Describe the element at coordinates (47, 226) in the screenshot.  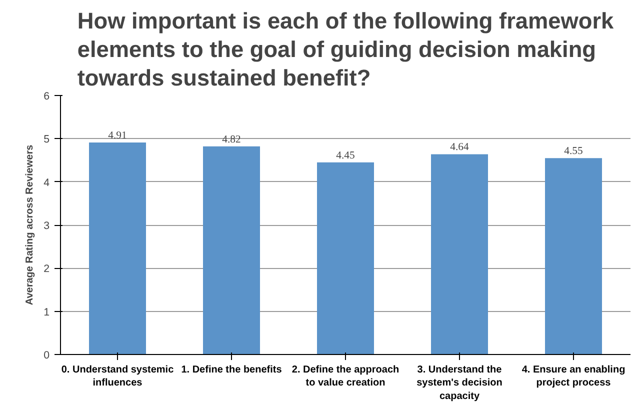
I see `y-tick-label: 3` at that location.